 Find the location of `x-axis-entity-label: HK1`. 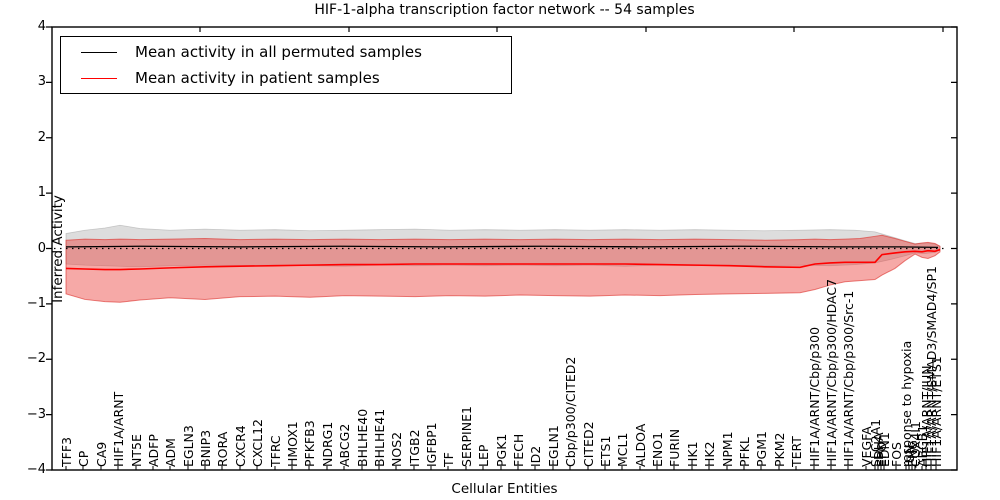

x-axis-entity-label: HK1 is located at coordinates (692, 454).